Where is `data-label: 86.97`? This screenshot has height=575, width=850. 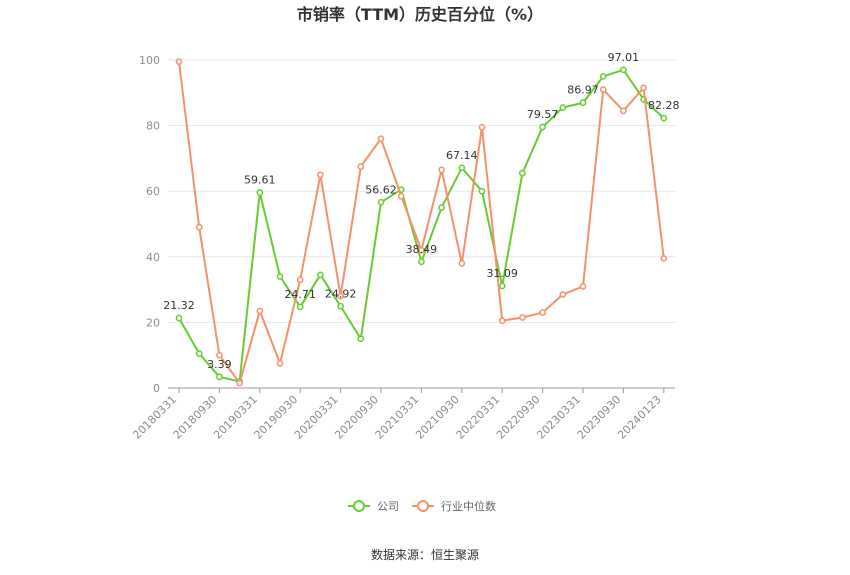 data-label: 86.97 is located at coordinates (583, 90).